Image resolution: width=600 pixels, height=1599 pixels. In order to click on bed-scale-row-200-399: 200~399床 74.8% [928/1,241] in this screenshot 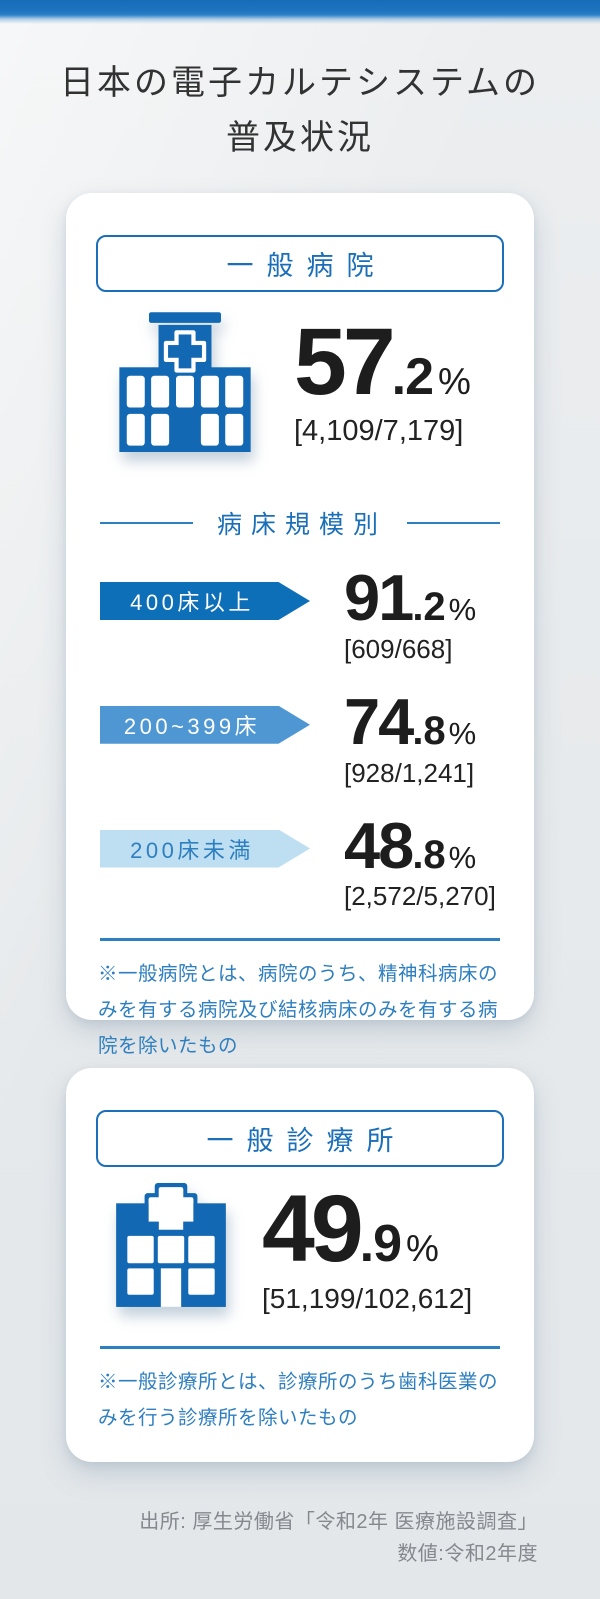, I will do `click(300, 736)`.